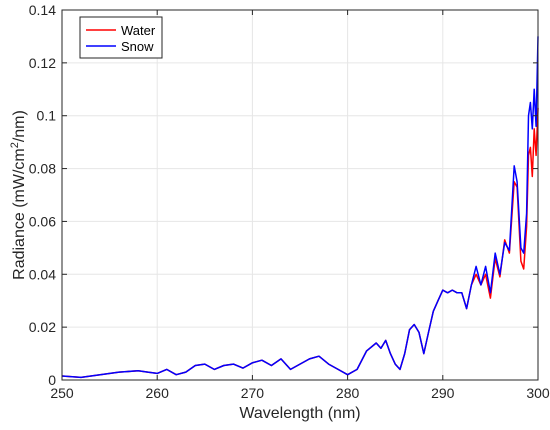 The image size is (550, 430). I want to click on y-tick-label-0-04: 0.04, so click(42, 274).